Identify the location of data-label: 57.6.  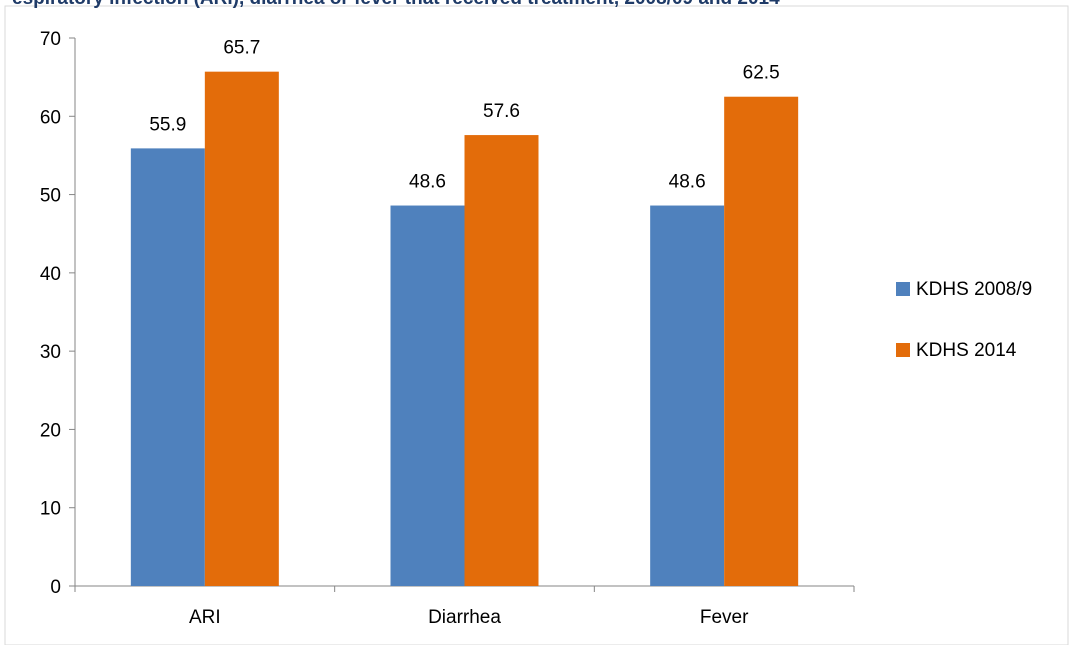
(501, 111).